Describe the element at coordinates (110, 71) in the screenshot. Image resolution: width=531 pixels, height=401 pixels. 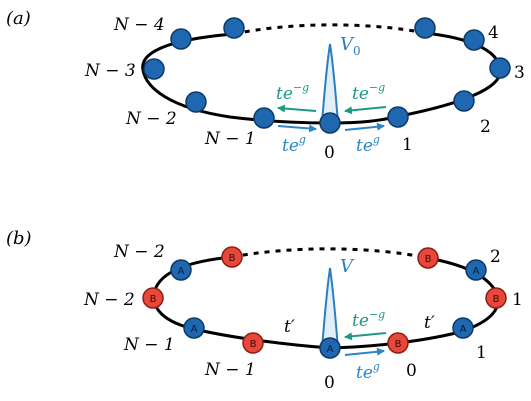
I see `site-label-n-minus-3: N − 3` at that location.